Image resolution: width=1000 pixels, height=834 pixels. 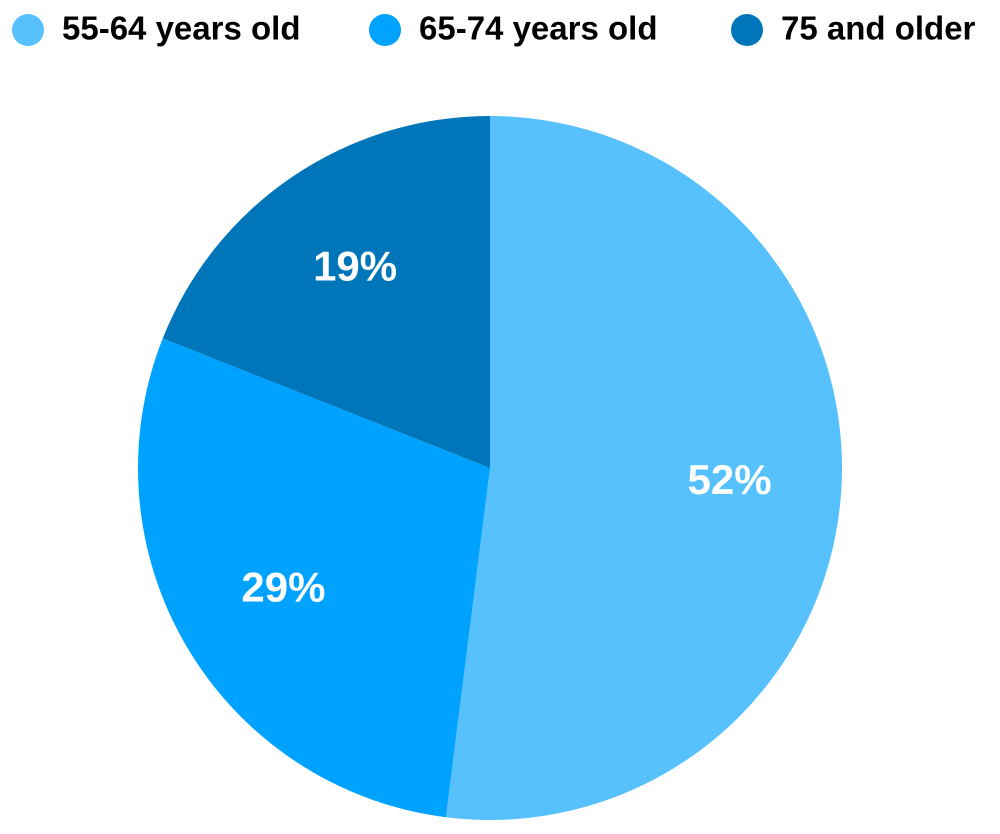 I want to click on legend-entry: 55-64 years old, so click(x=181, y=28).